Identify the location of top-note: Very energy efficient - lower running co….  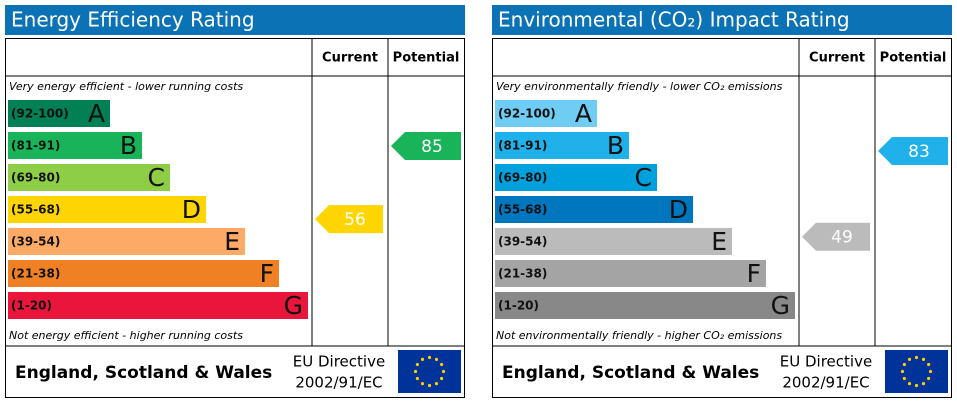
(126, 86).